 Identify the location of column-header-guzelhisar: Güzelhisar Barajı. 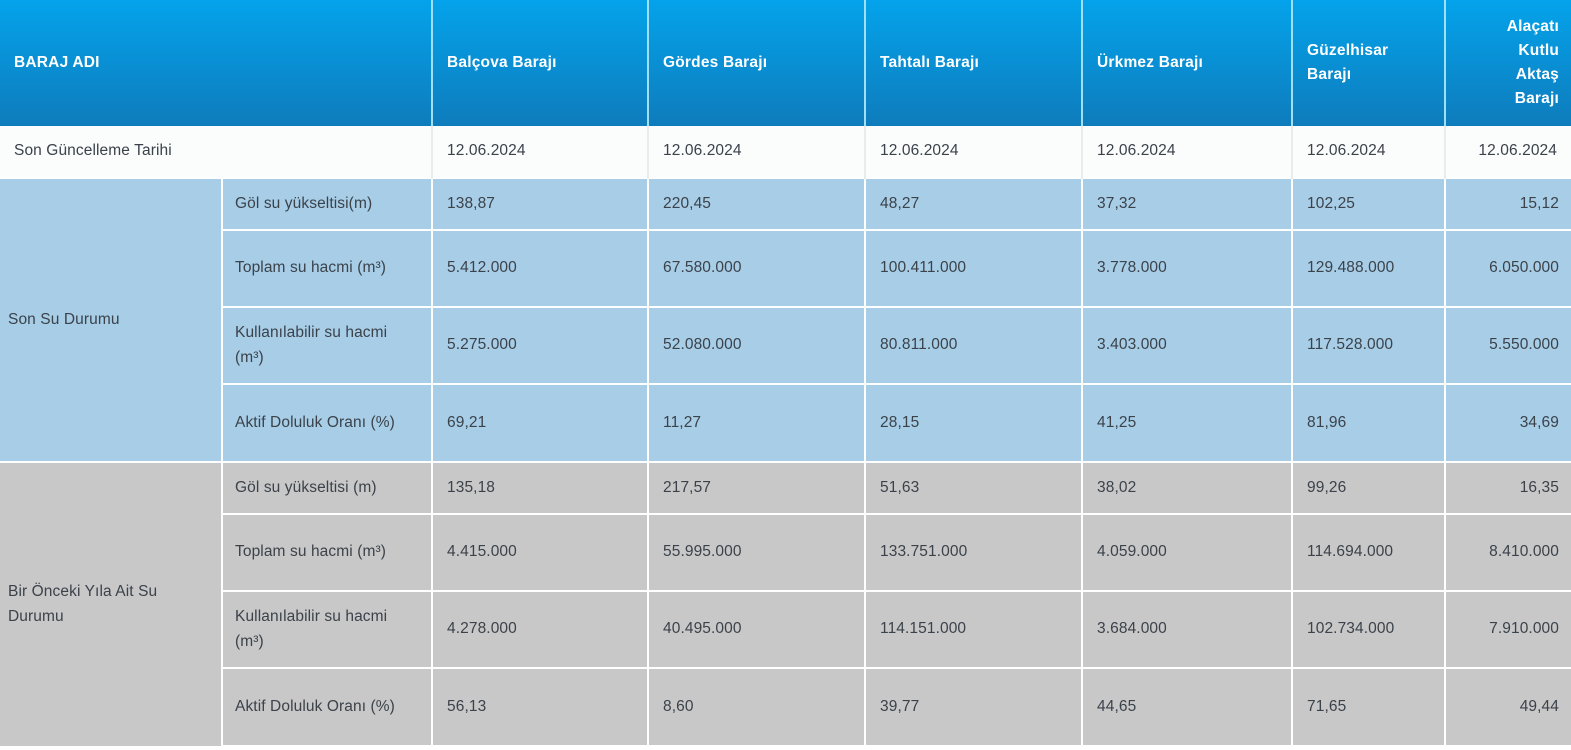
(1368, 63).